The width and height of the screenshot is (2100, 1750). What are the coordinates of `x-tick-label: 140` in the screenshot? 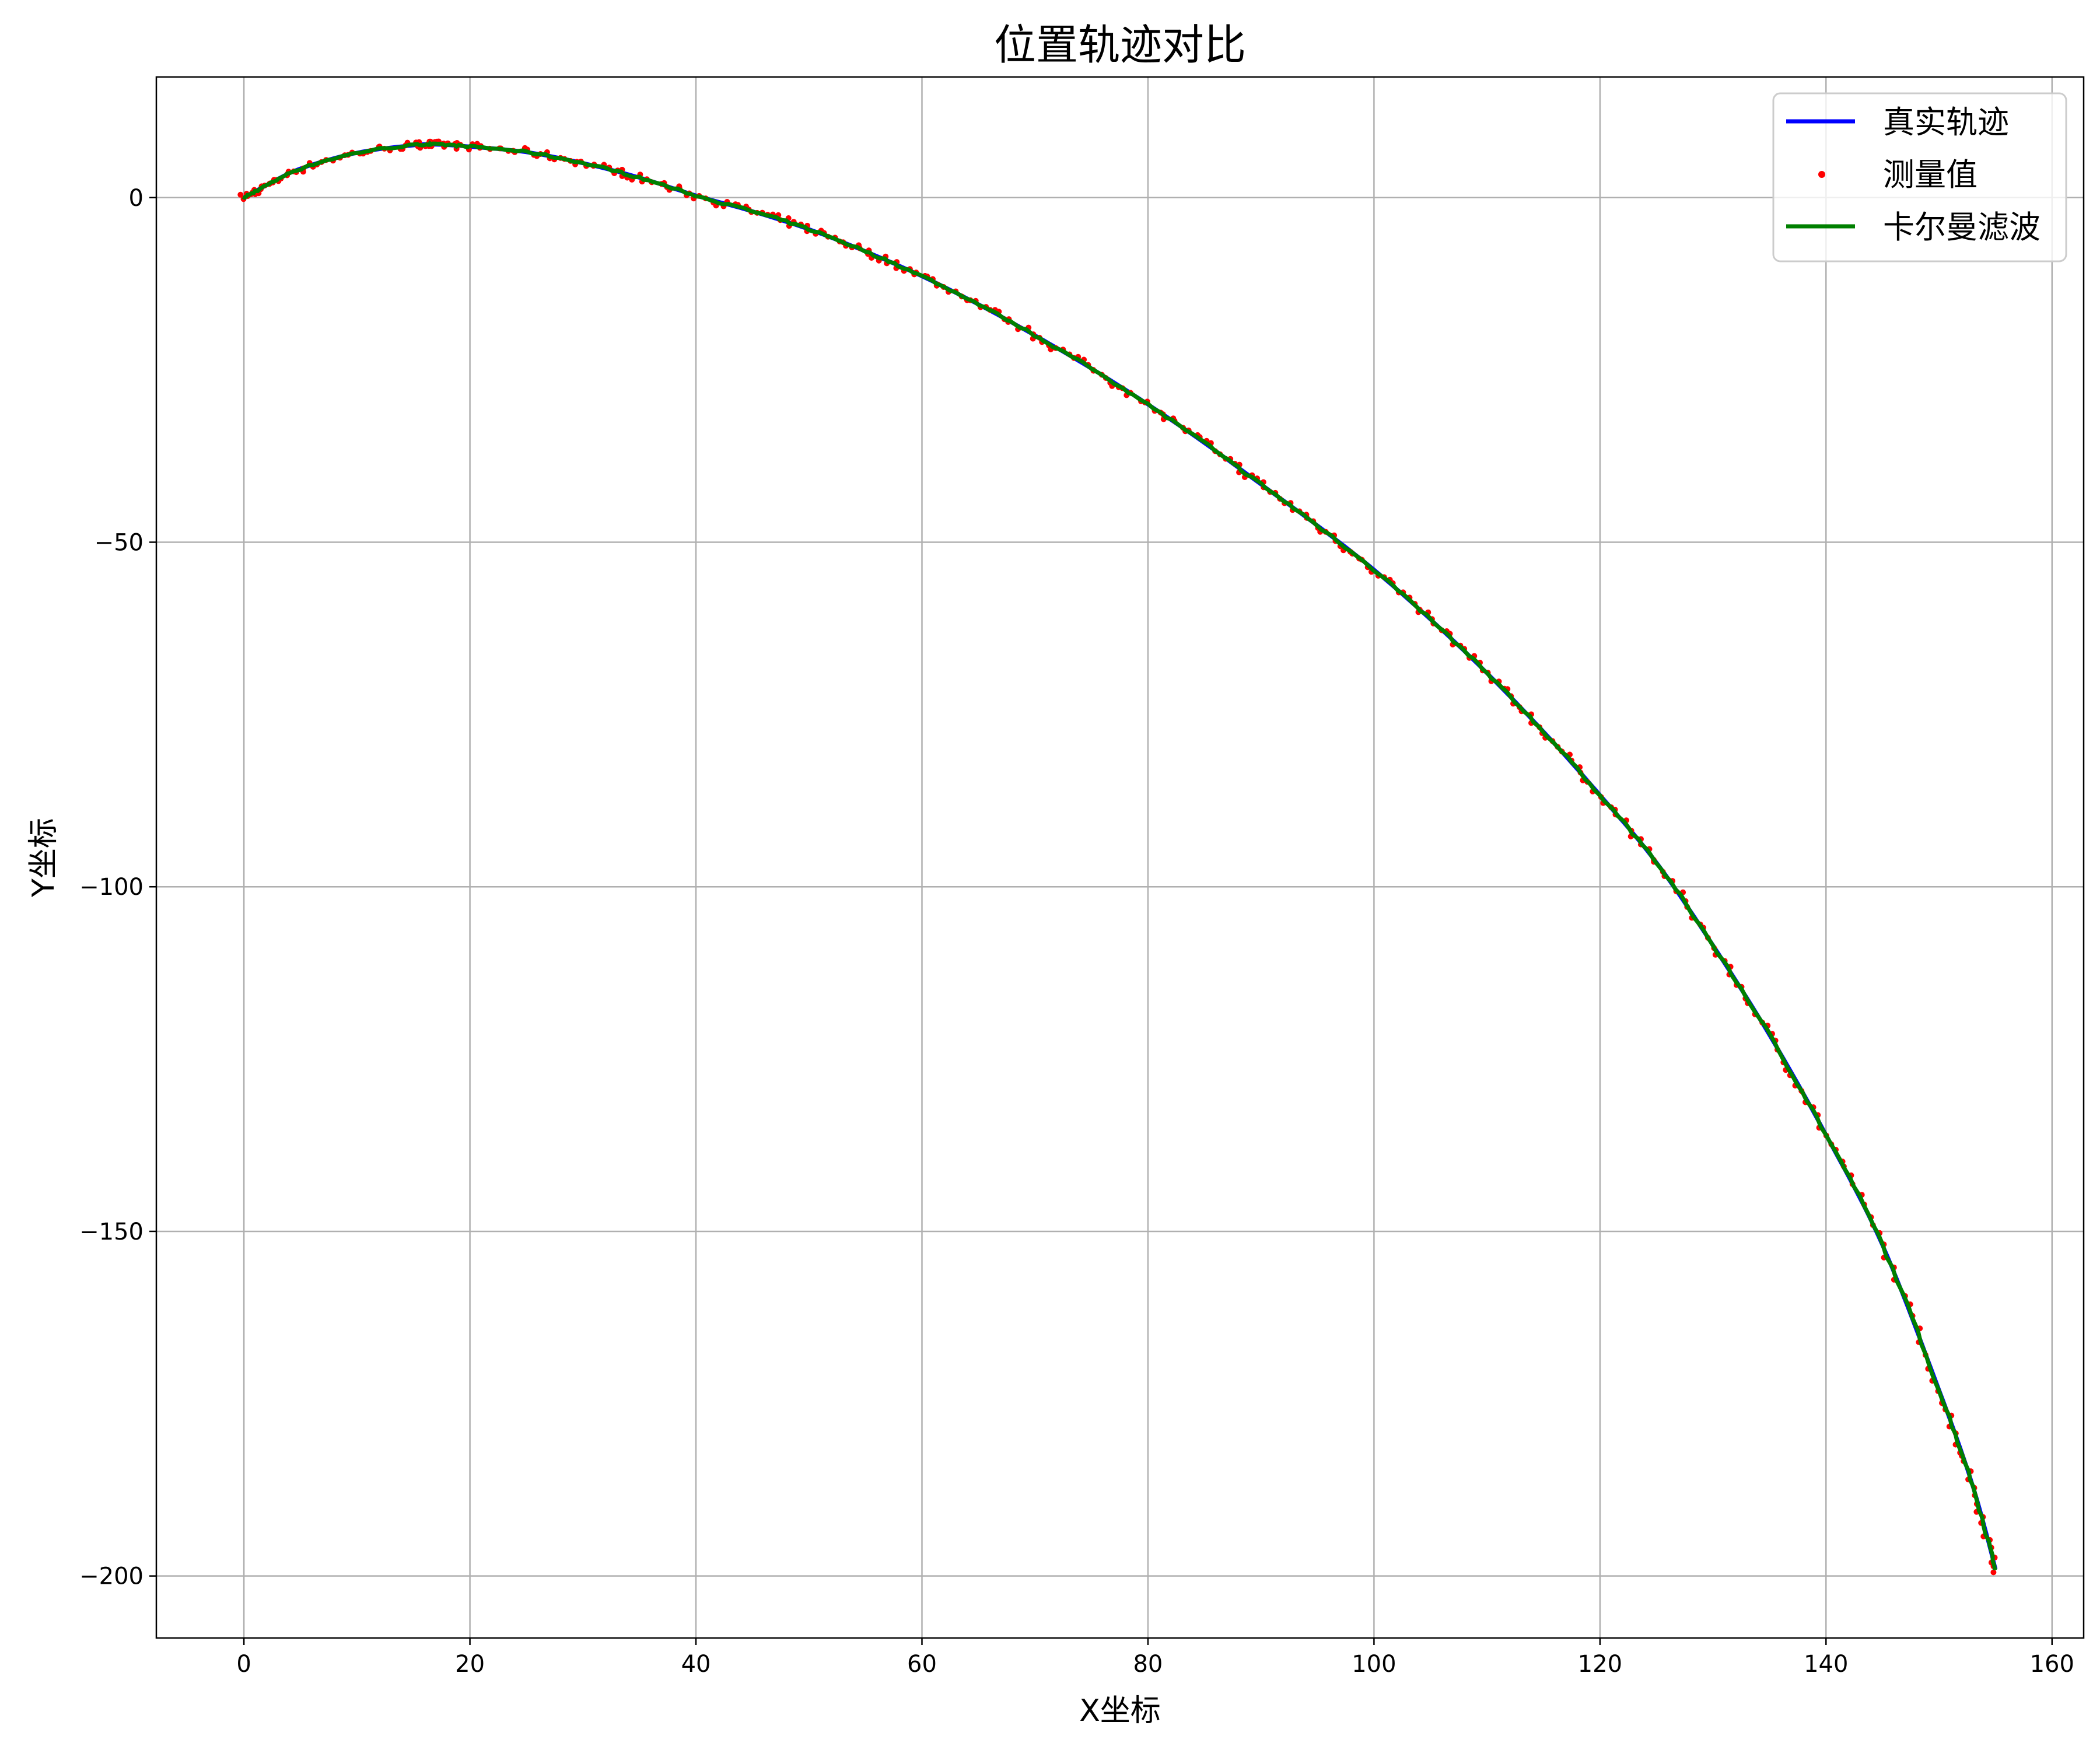 It's located at (1826, 1664).